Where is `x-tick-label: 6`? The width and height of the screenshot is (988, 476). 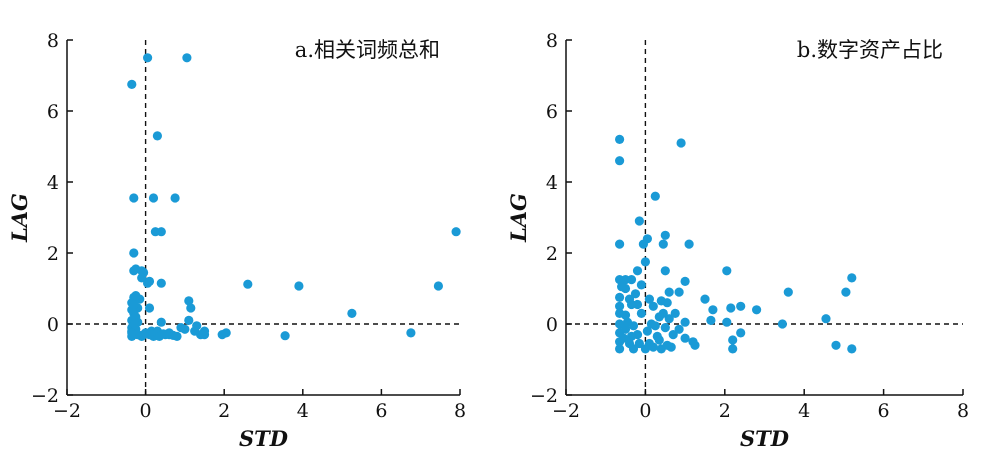 x-tick-label: 6 is located at coordinates (381, 411).